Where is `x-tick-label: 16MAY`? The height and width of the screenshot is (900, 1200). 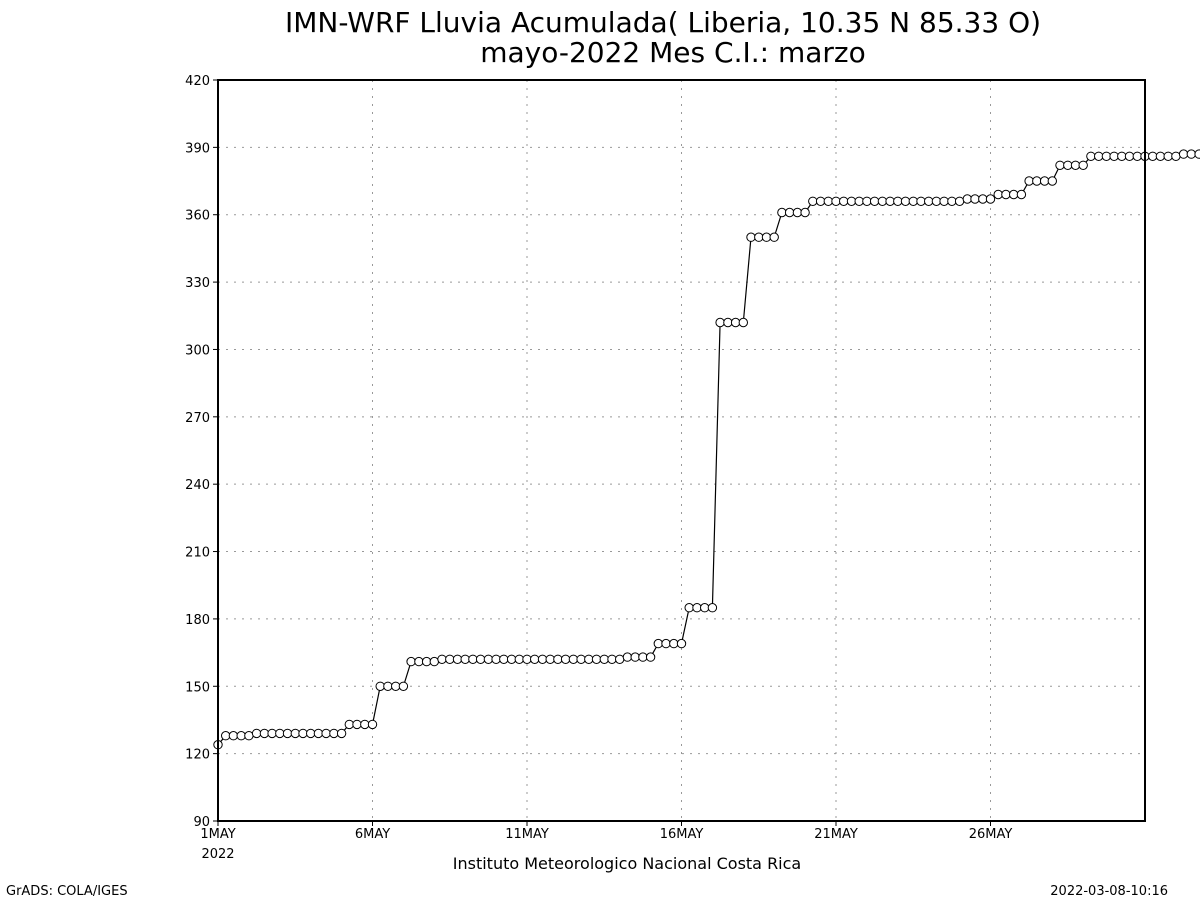 x-tick-label: 16MAY is located at coordinates (682, 834).